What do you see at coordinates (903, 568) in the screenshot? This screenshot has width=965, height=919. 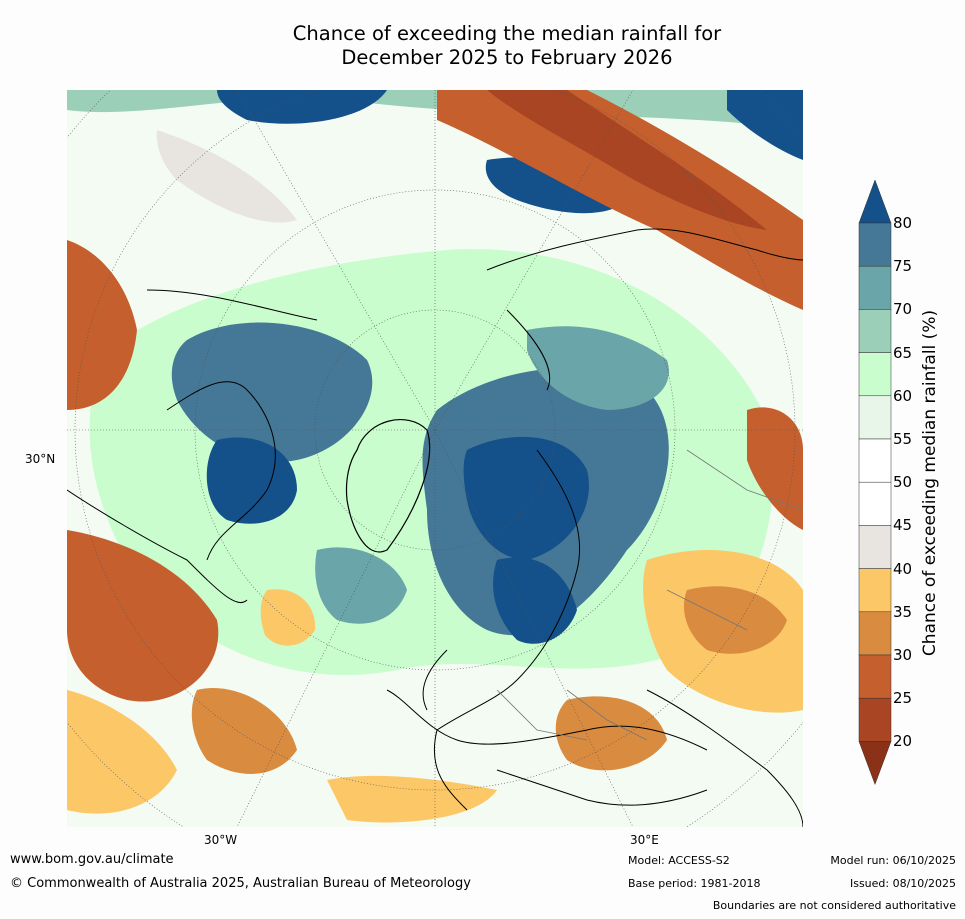 I see `colorbar-tick-label: 40` at bounding box center [903, 568].